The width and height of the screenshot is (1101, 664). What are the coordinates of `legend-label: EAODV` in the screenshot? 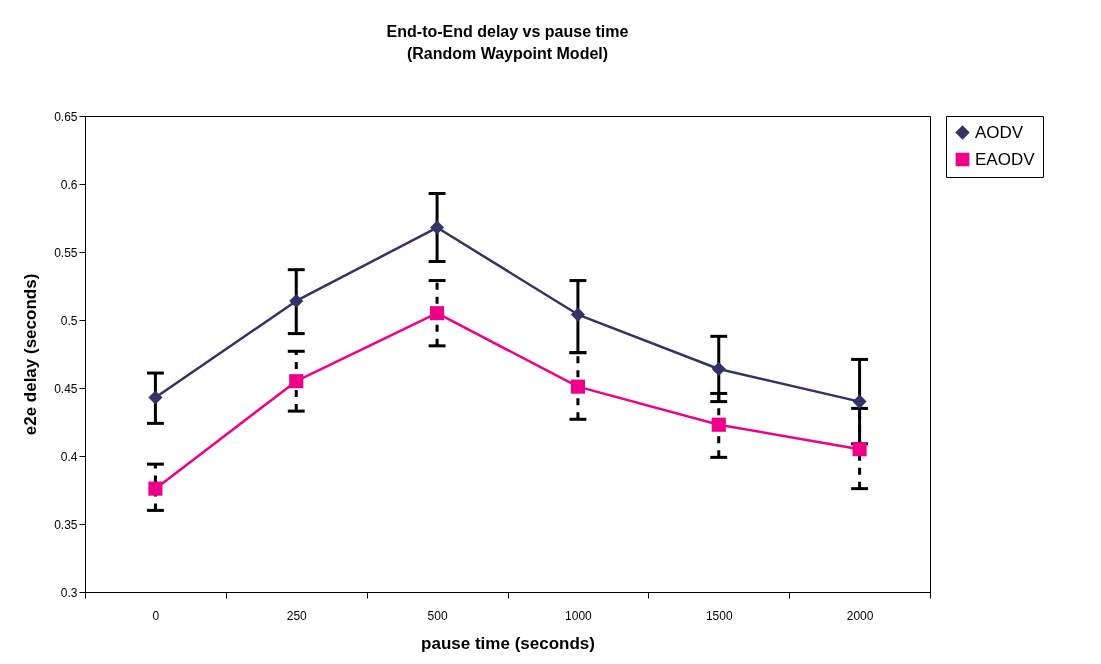 It's located at (1005, 159).